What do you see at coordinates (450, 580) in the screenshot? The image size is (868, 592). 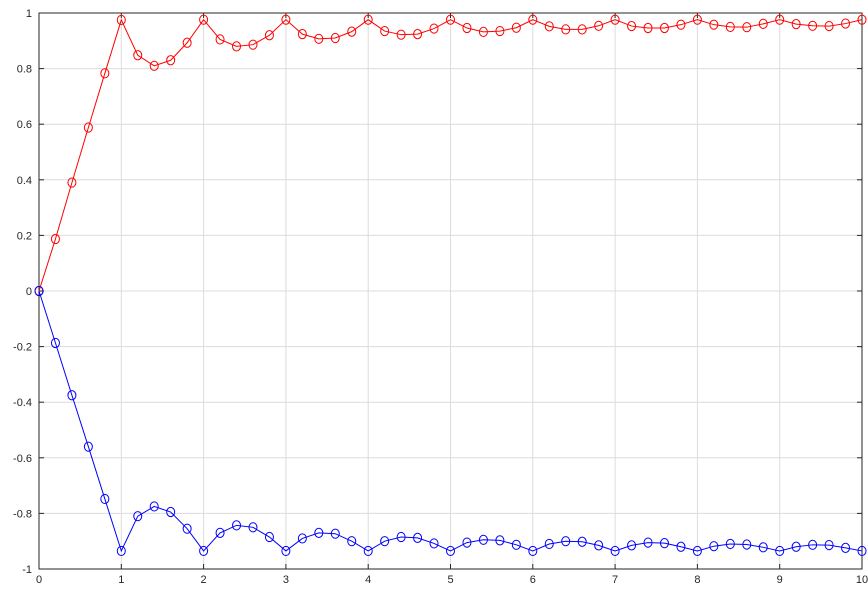 I see `x-tick-label-5: 5` at bounding box center [450, 580].